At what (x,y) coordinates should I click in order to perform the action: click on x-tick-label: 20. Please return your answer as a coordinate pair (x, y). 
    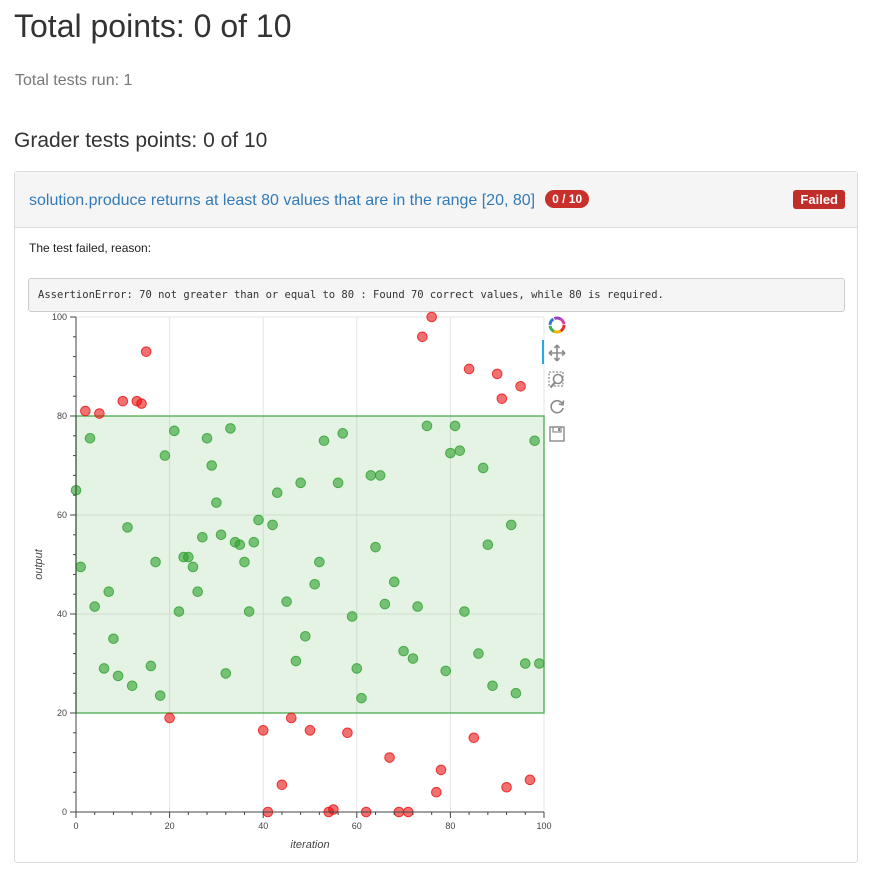
    Looking at the image, I should click on (170, 826).